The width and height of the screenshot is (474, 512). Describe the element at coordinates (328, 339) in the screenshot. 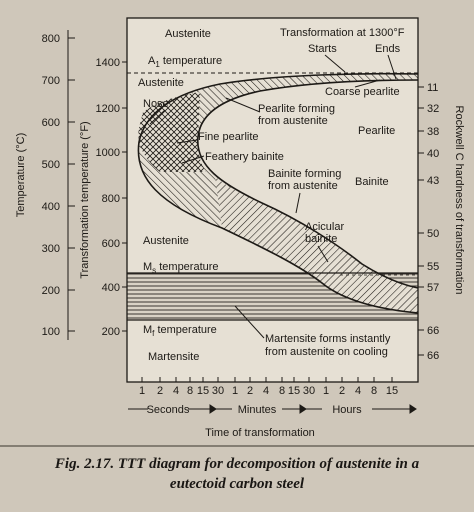

I see `label-martensite-forms-1: Martensite forms instantly` at that location.